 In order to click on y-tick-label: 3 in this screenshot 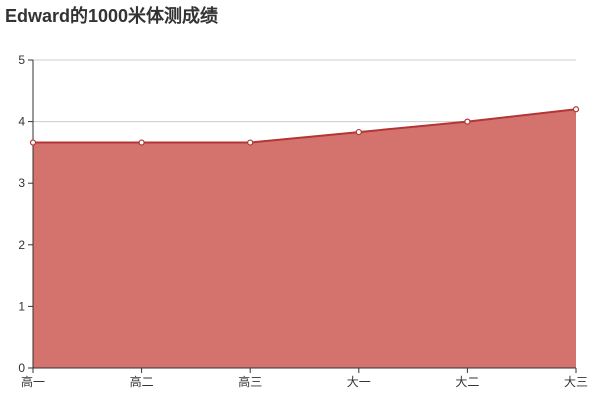, I will do `click(21, 183)`.